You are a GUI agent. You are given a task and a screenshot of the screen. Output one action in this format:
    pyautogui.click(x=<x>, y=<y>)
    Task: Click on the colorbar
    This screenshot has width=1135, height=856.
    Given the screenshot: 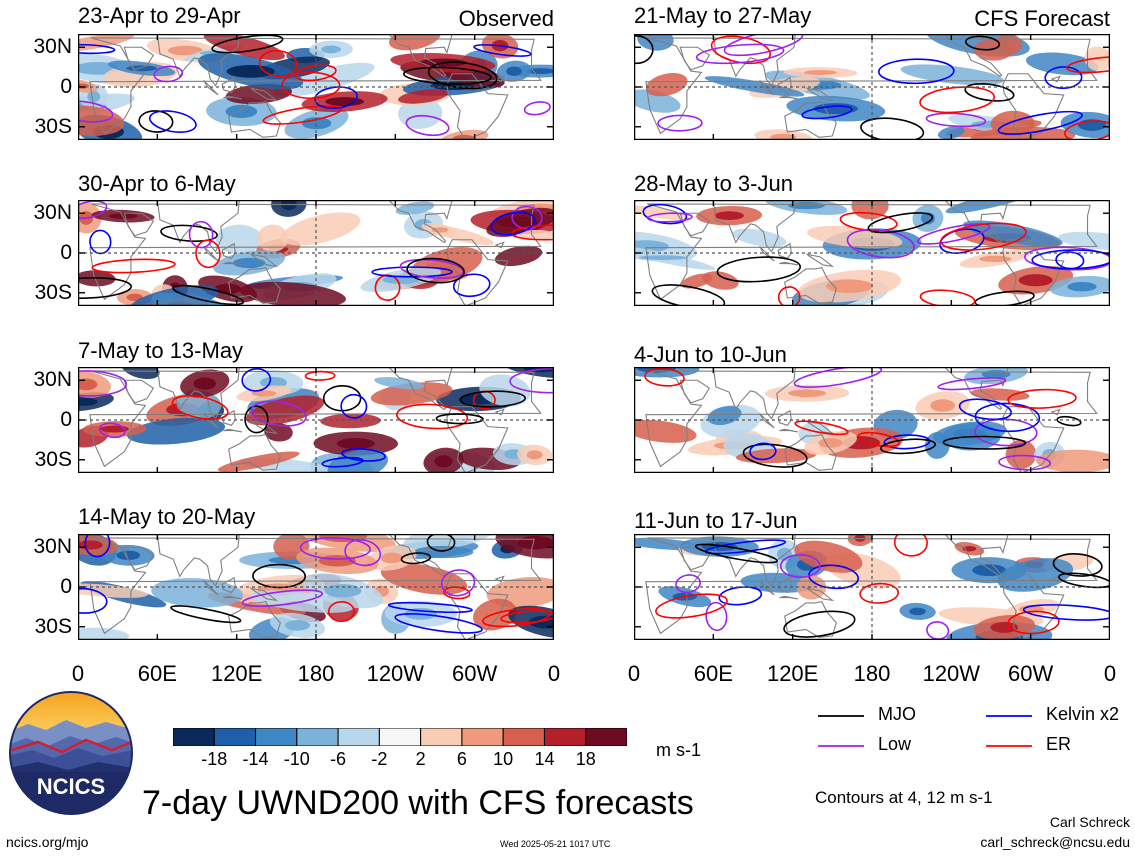 What is the action you would take?
    pyautogui.click(x=400, y=739)
    